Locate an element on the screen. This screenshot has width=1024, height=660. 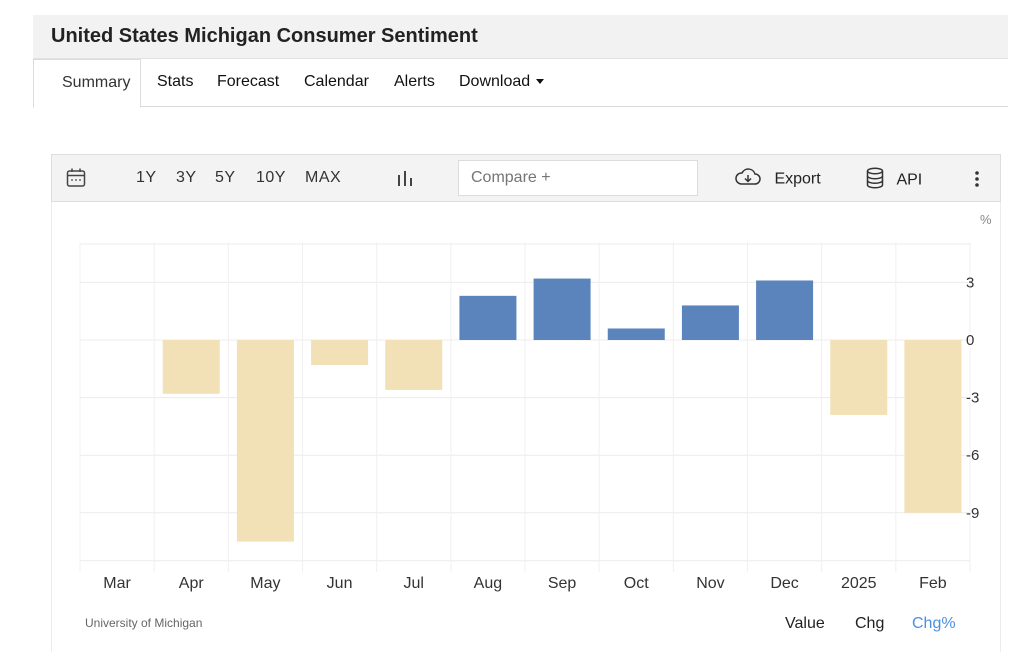
bar-oct is located at coordinates (636, 334).